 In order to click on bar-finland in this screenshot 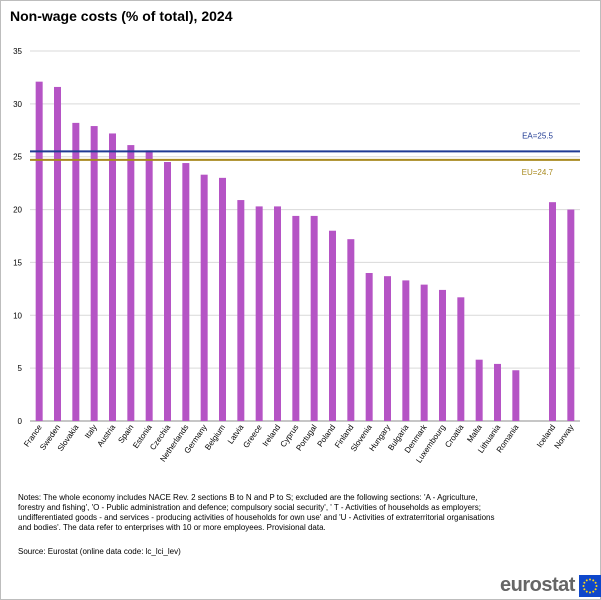, I will do `click(351, 330)`.